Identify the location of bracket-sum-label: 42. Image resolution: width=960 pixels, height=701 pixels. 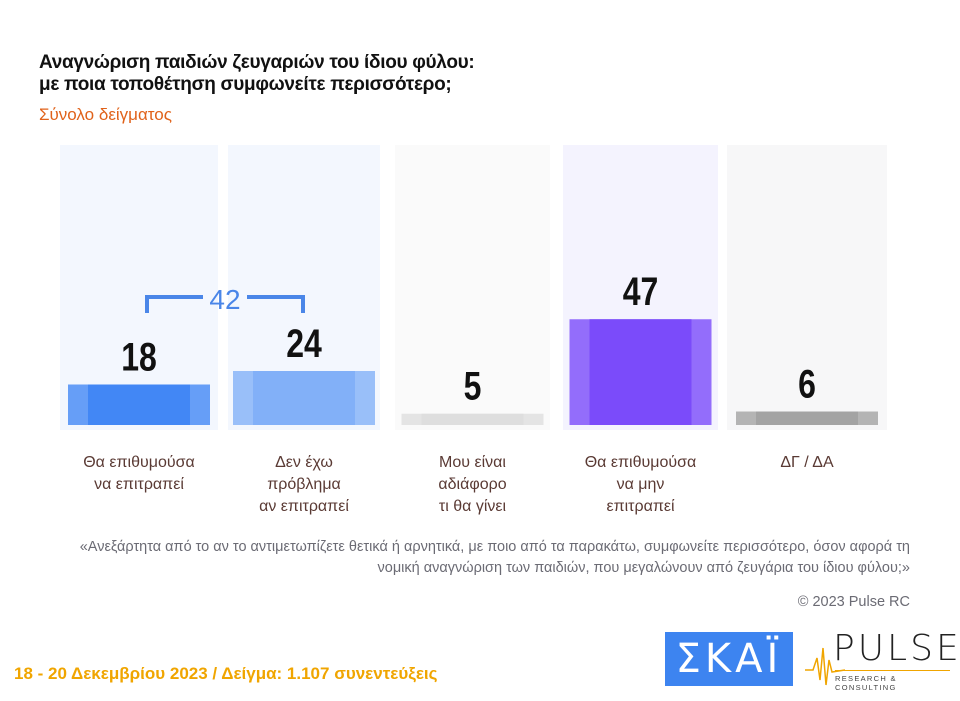
(224, 299).